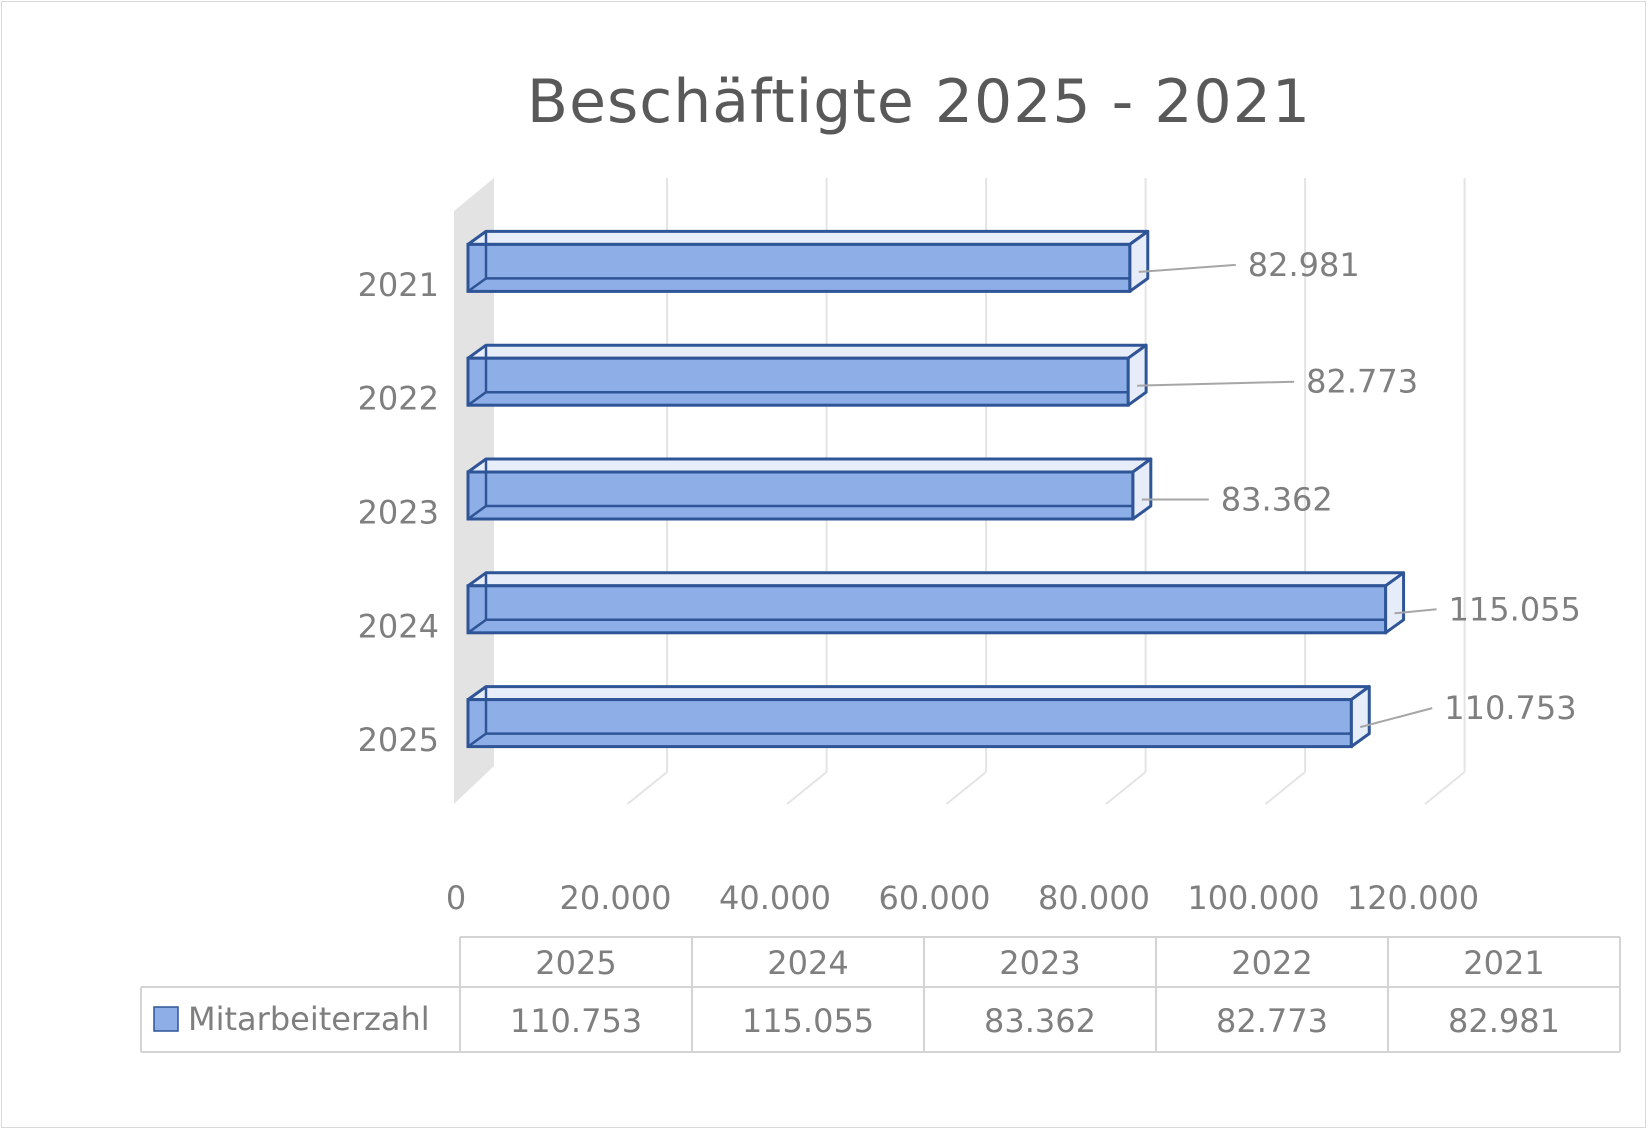  I want to click on x-tick-label: 100.000, so click(1253, 898).